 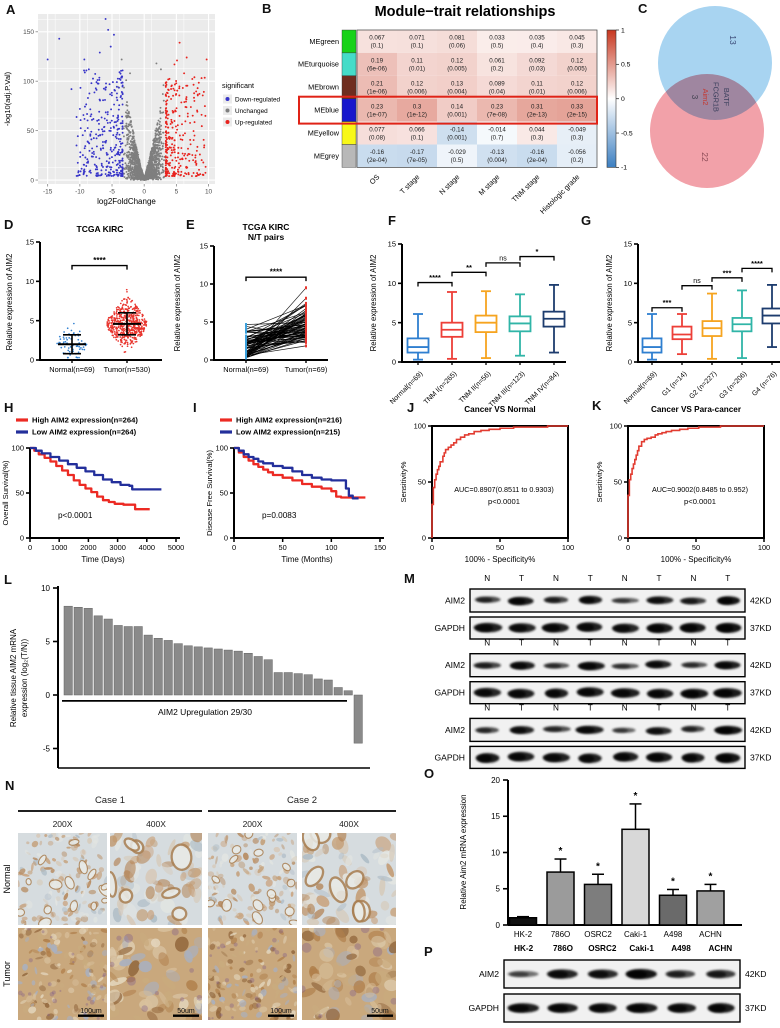 What do you see at coordinates (186, 1011) in the screenshot?
I see `svg-text: 50um` at bounding box center [186, 1011].